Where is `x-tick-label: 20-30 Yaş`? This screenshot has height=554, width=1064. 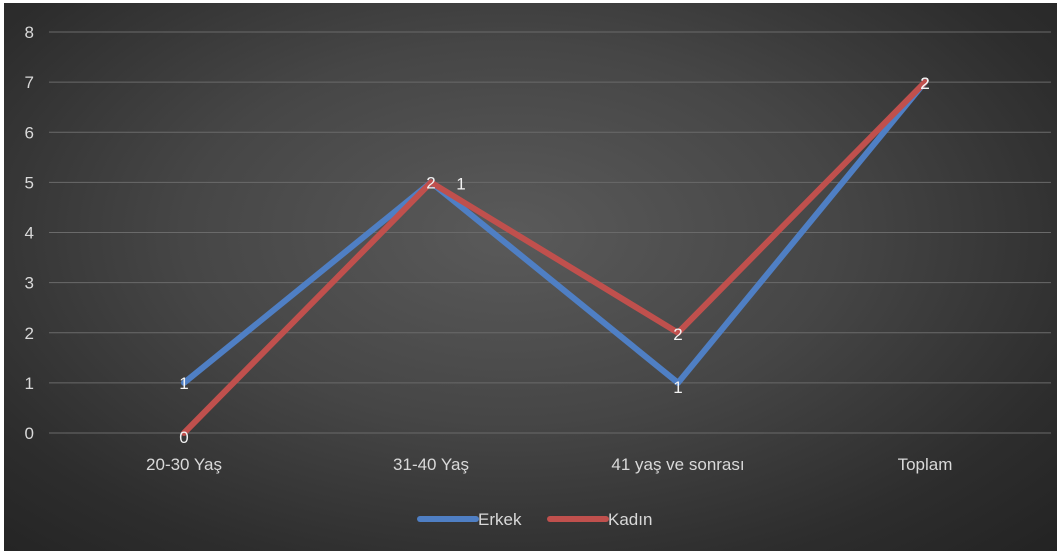
x-tick-label: 20-30 Yaş is located at coordinates (184, 464).